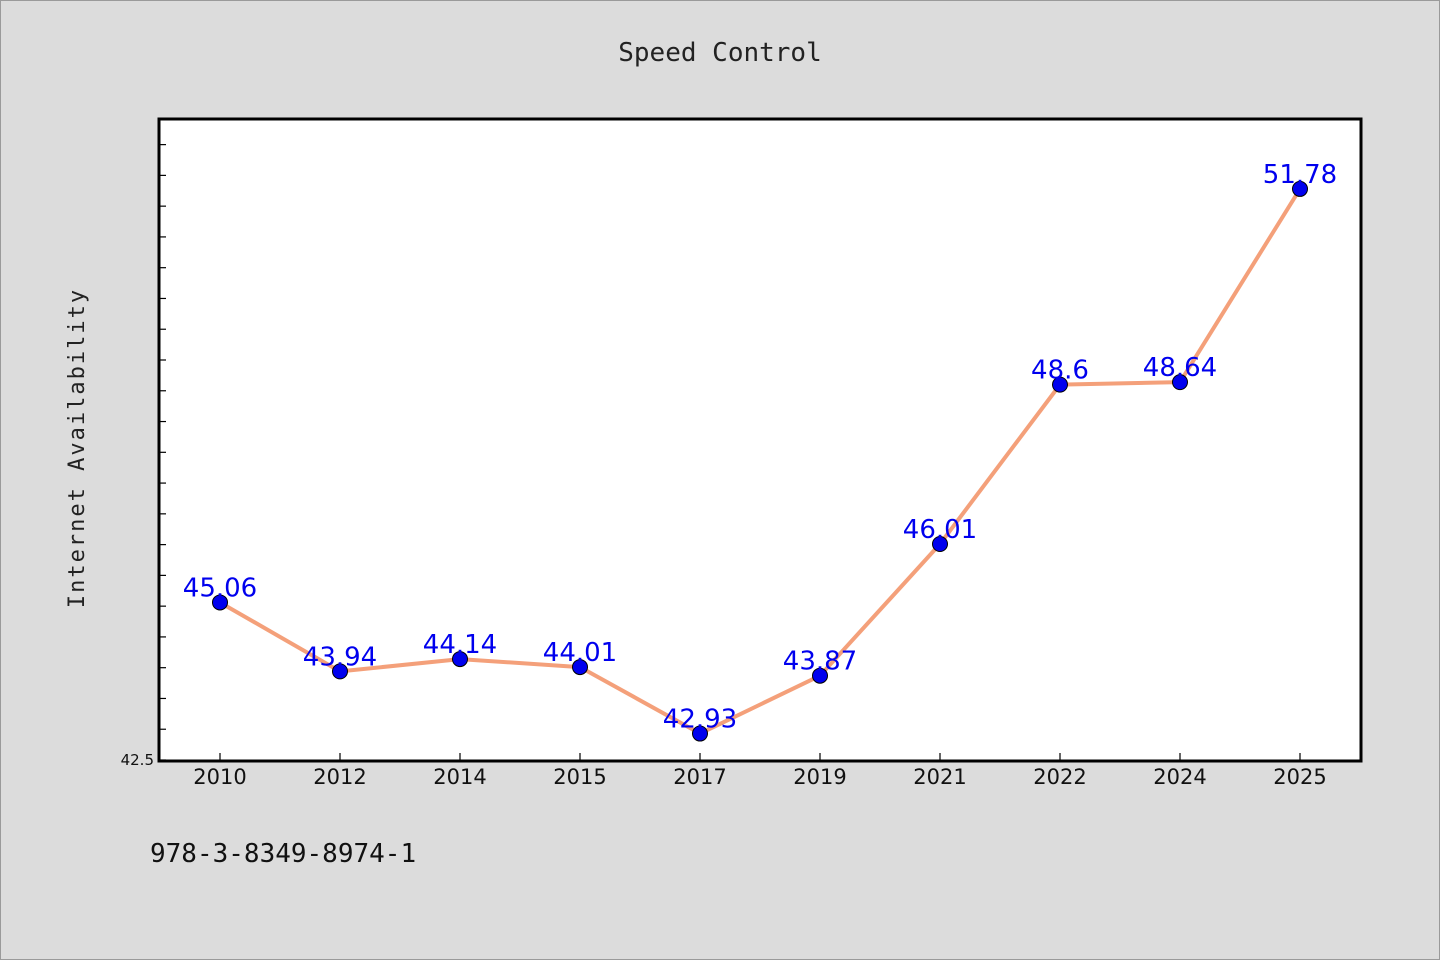  Describe the element at coordinates (460, 645) in the screenshot. I see `data-label: 44.14` at that location.